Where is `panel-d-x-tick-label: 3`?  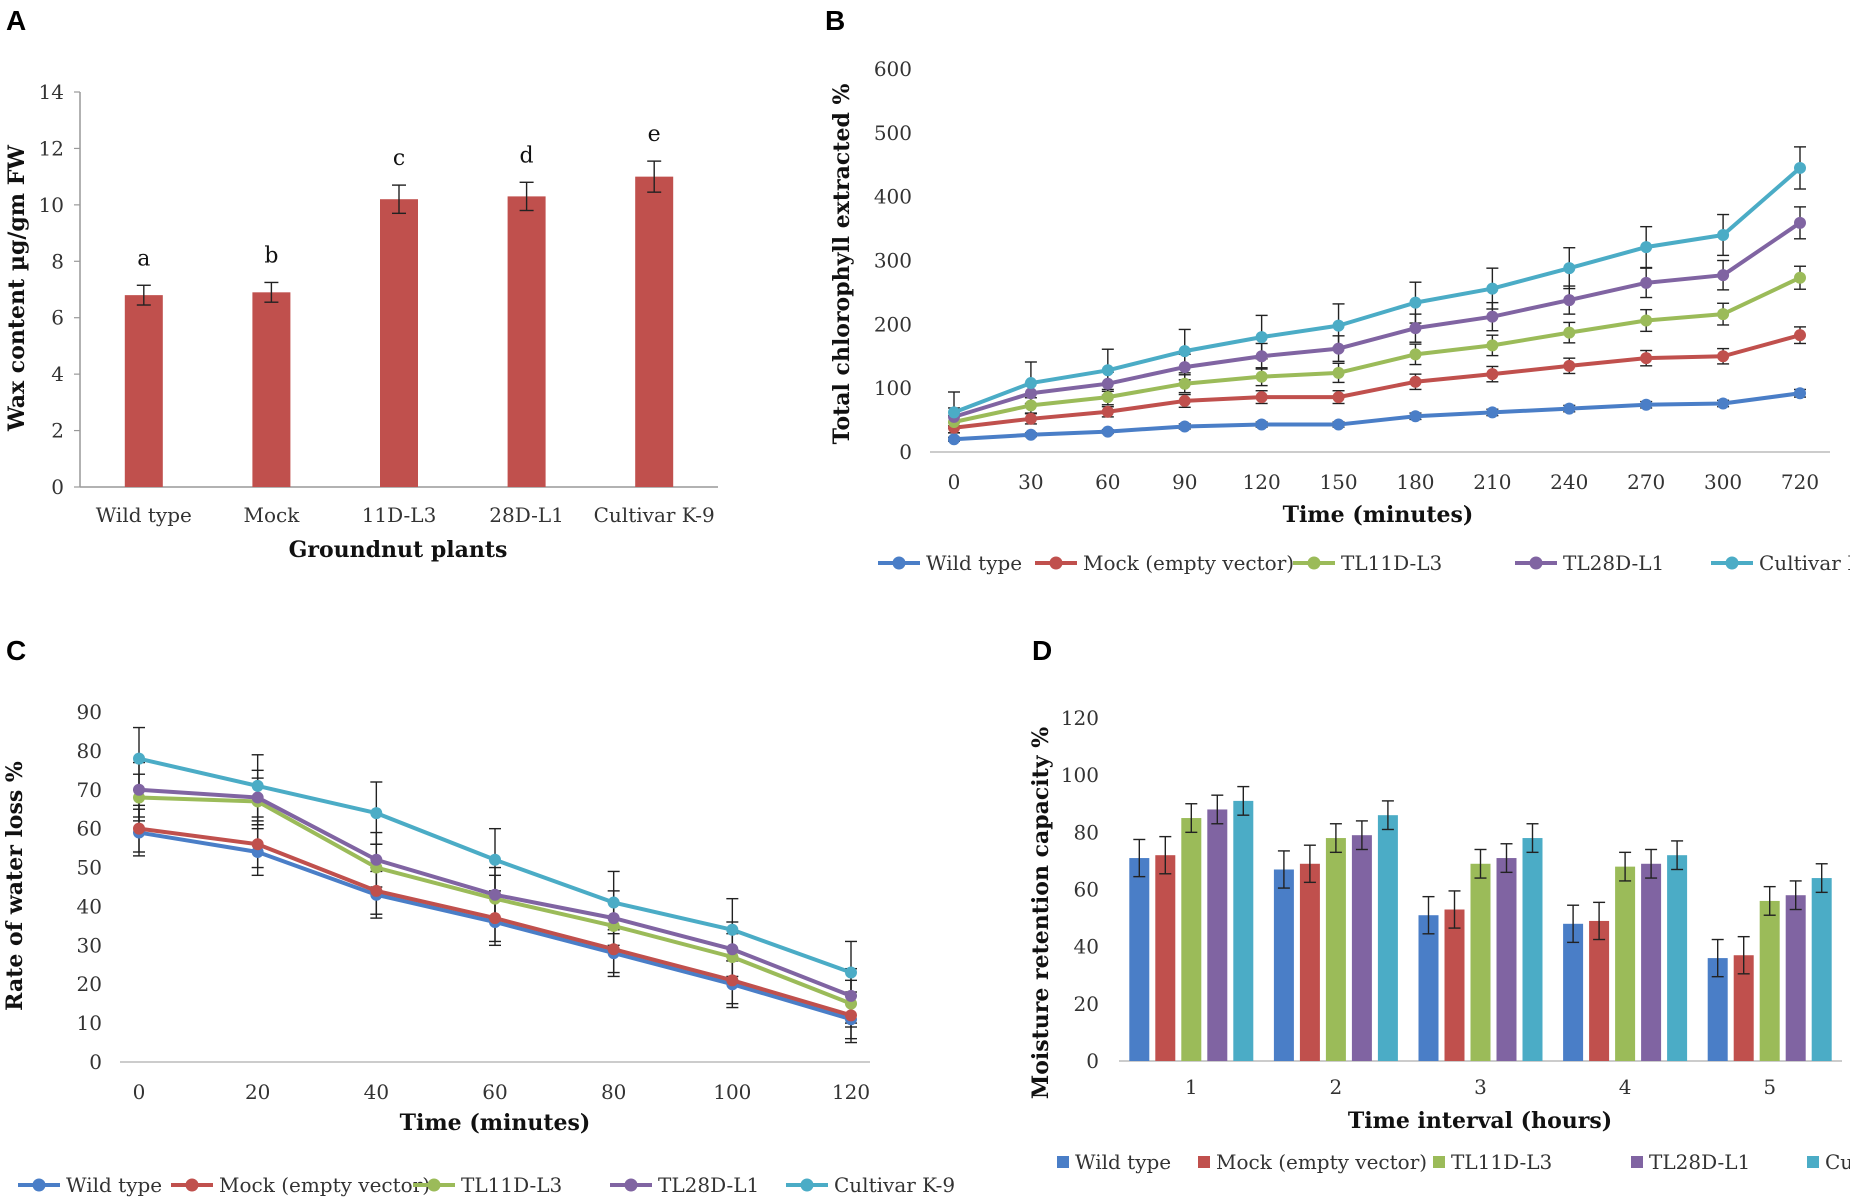 panel-d-x-tick-label: 3 is located at coordinates (1480, 1087).